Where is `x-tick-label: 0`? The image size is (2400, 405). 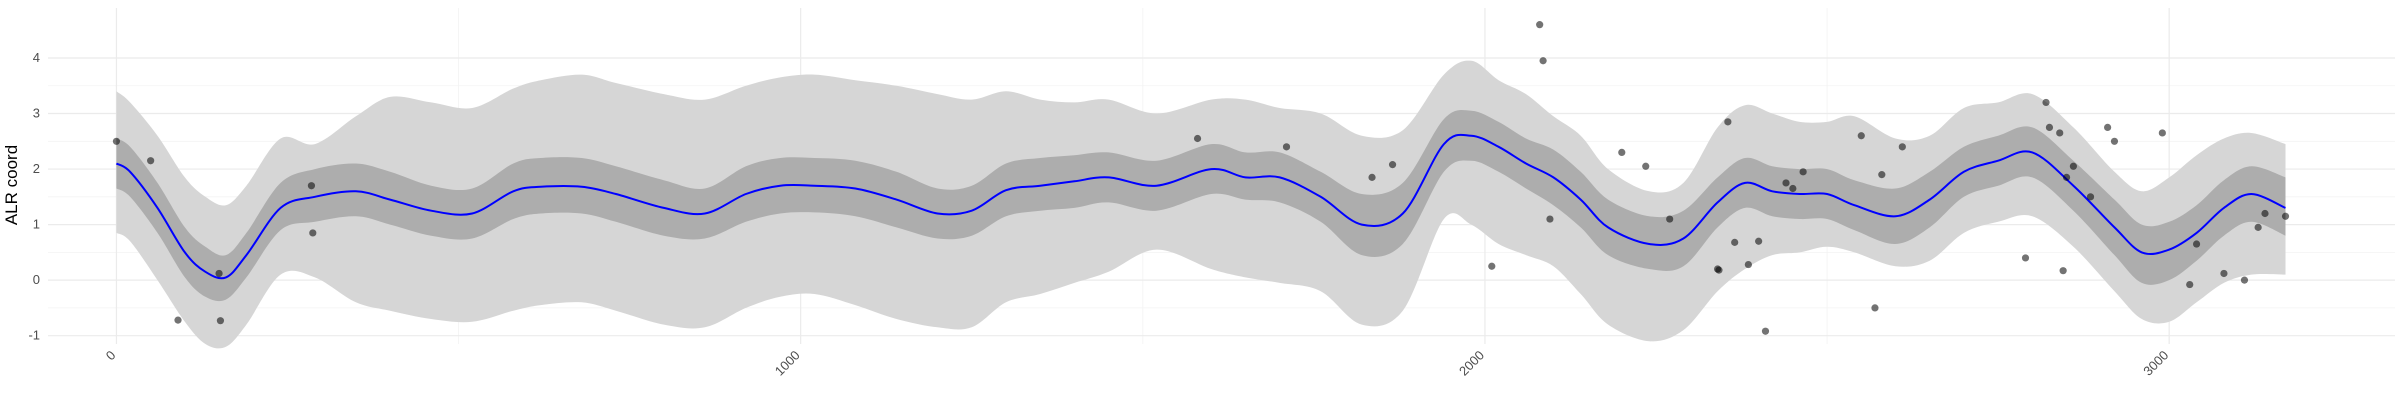
x-tick-label: 0 is located at coordinates (111, 356).